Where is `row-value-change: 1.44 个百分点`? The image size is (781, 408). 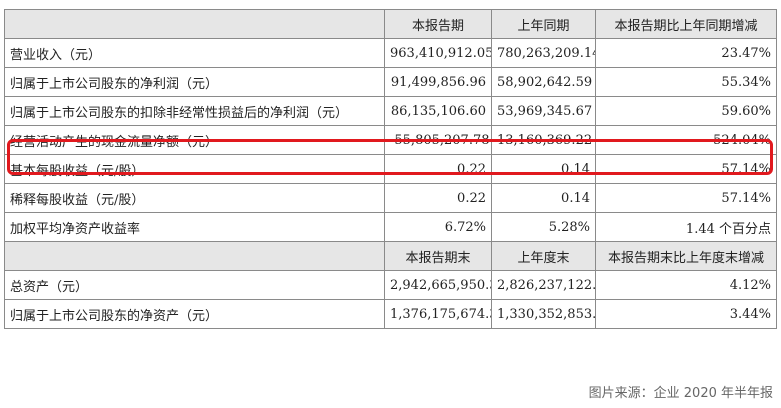 row-value-change: 1.44 个百分点 is located at coordinates (686, 227).